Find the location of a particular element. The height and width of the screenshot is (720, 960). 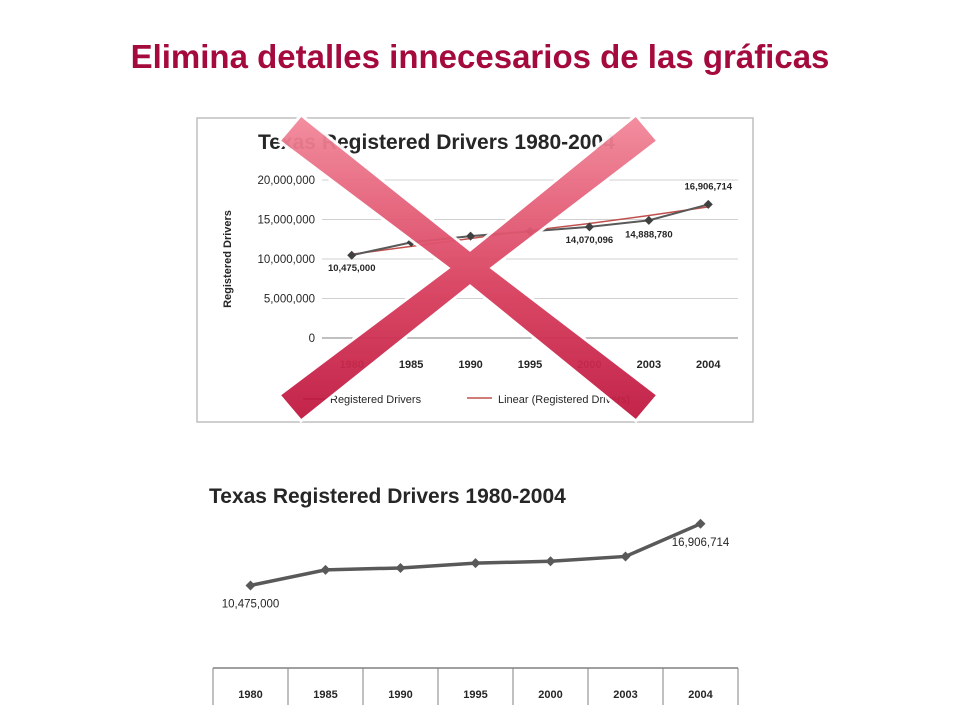

data-label: 14,888,780 is located at coordinates (649, 234).